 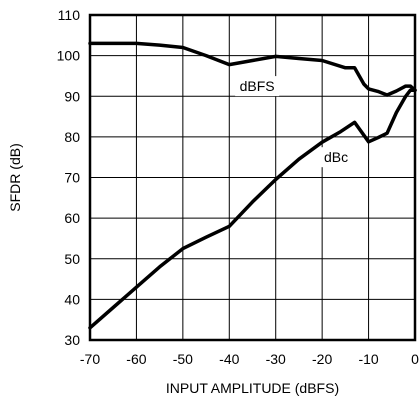 I want to click on x-tick-label-5: -20, so click(x=322, y=359).